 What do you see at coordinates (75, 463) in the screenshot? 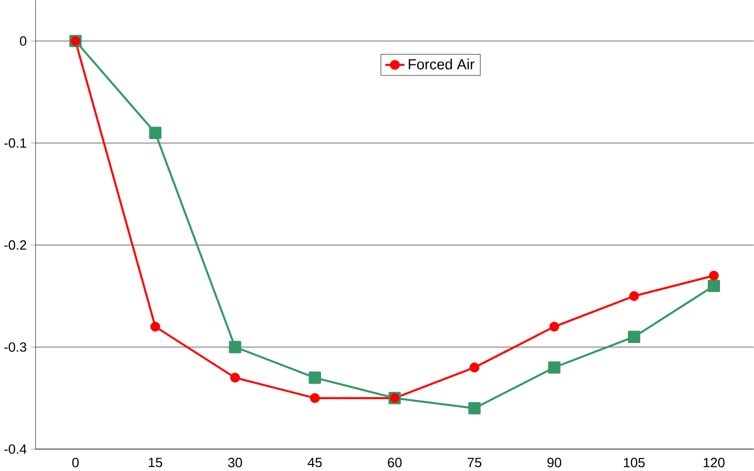
I see `x-tick-label: 0` at bounding box center [75, 463].